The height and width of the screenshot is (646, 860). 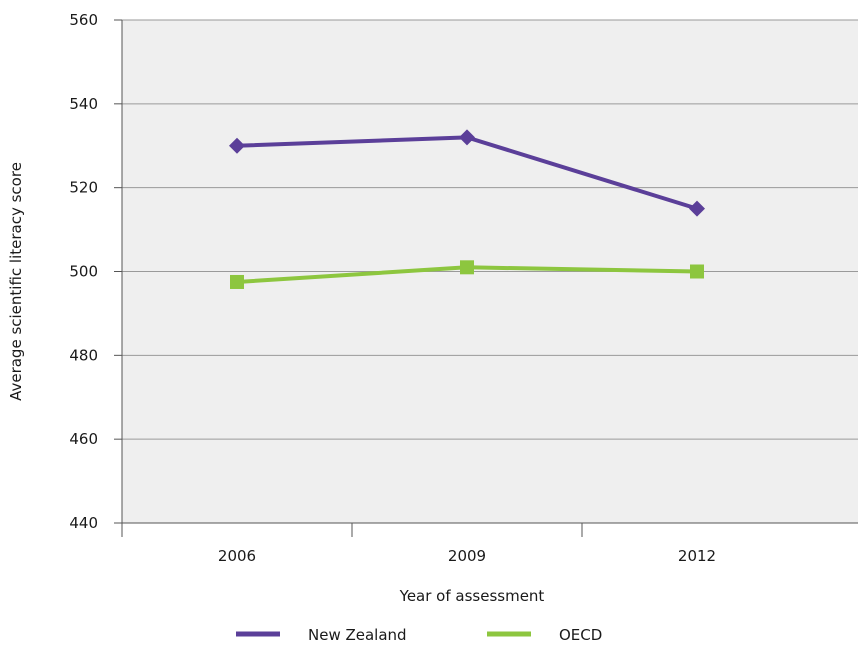 I want to click on y-tick-label: 500, so click(x=83, y=272).